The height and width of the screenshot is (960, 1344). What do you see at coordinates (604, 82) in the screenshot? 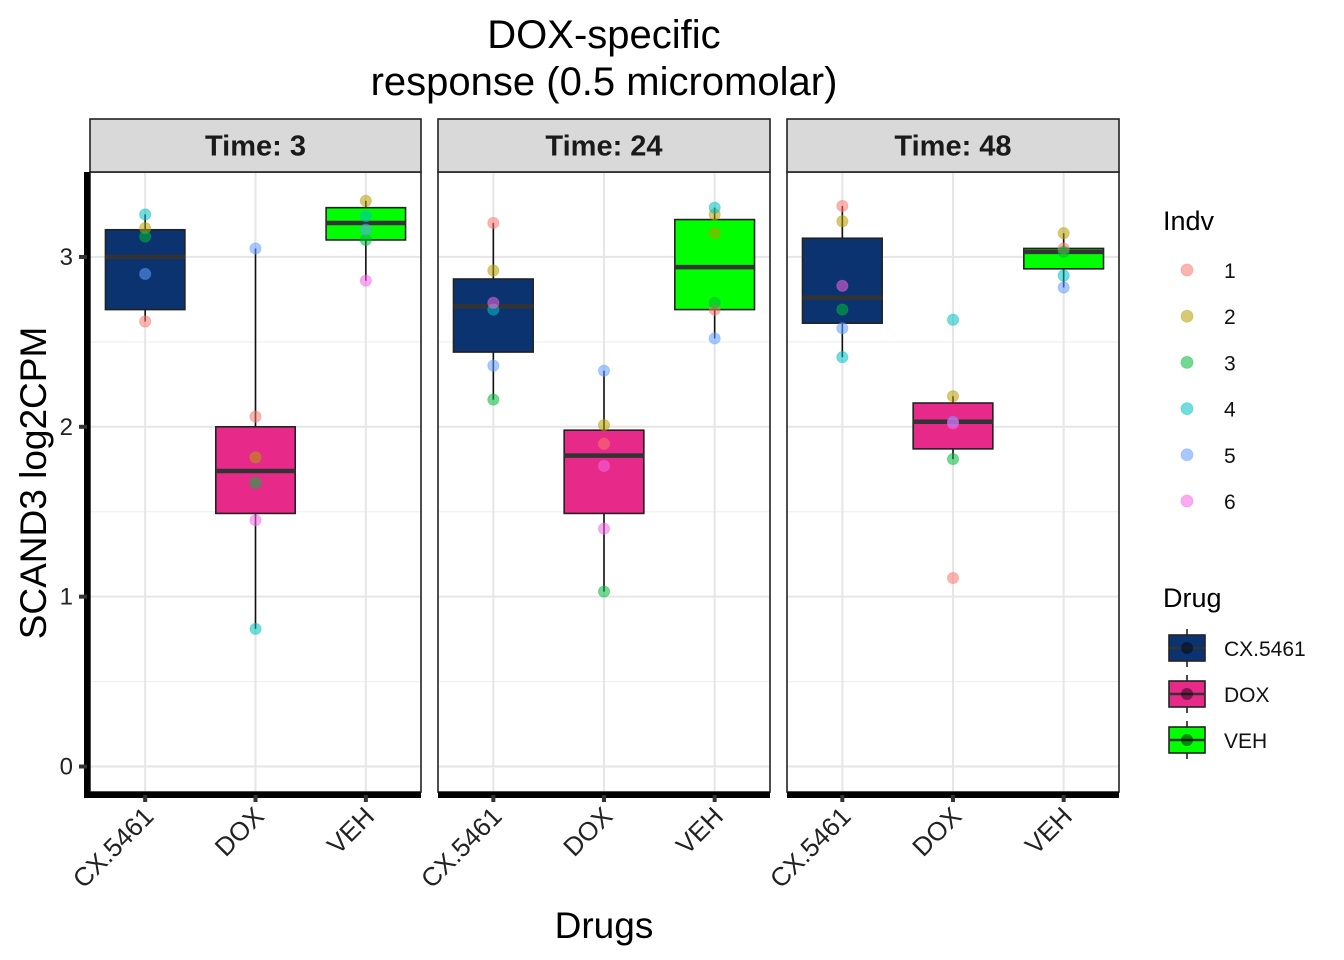
I see `chart-title-line-2: response (0.5 micromolar)` at bounding box center [604, 82].